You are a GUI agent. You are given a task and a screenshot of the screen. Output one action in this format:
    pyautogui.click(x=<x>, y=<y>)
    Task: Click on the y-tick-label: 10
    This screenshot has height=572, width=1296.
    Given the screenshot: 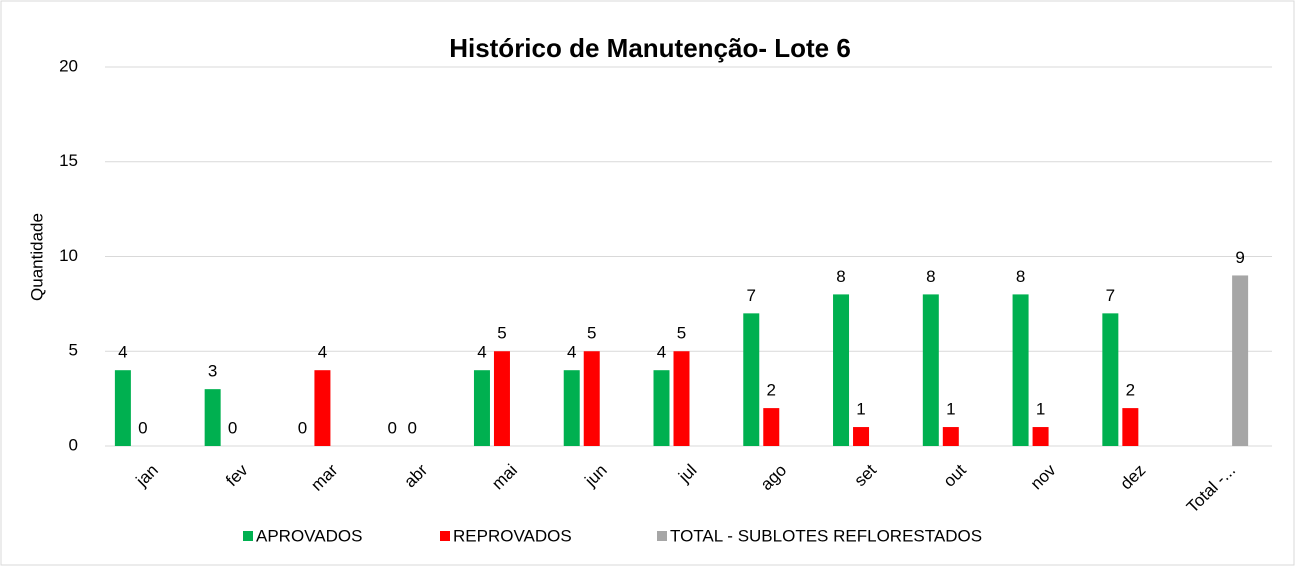 What is the action you would take?
    pyautogui.click(x=68, y=255)
    